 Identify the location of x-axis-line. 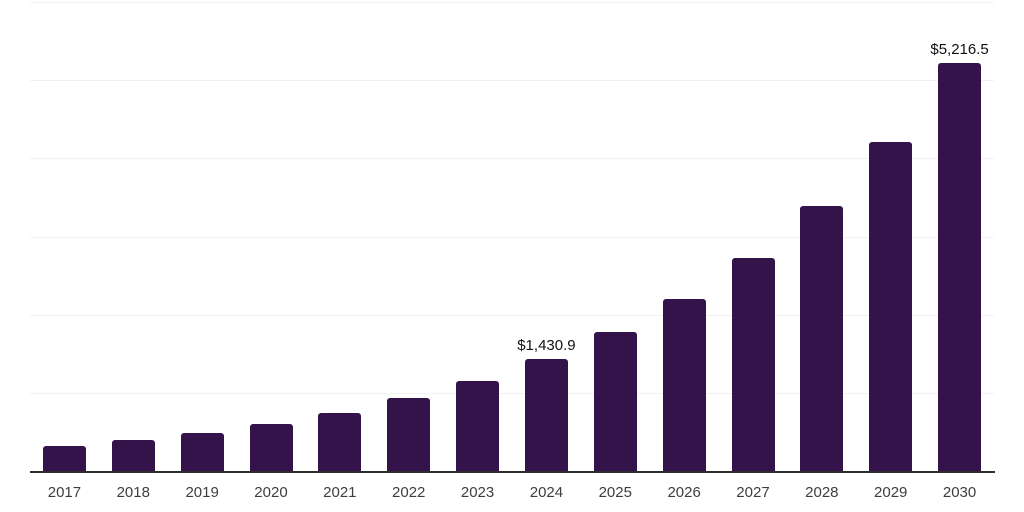
(512, 472).